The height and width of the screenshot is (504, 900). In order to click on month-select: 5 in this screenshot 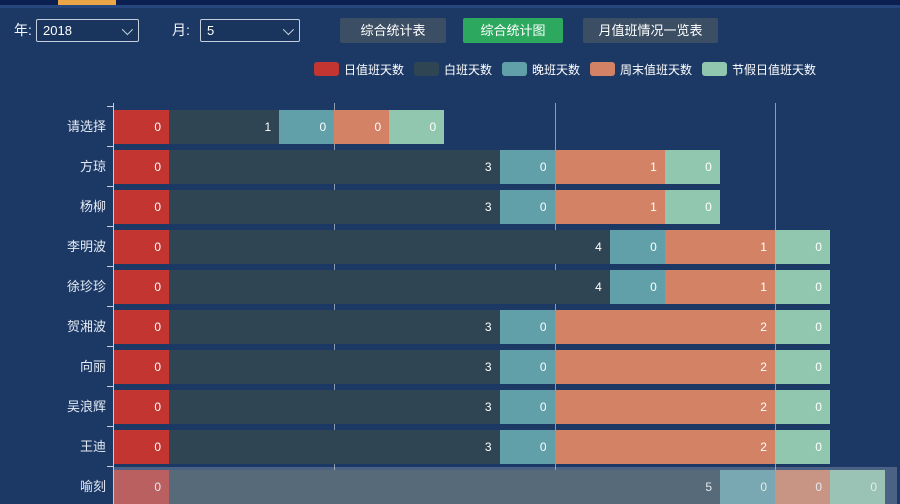, I will do `click(250, 30)`.